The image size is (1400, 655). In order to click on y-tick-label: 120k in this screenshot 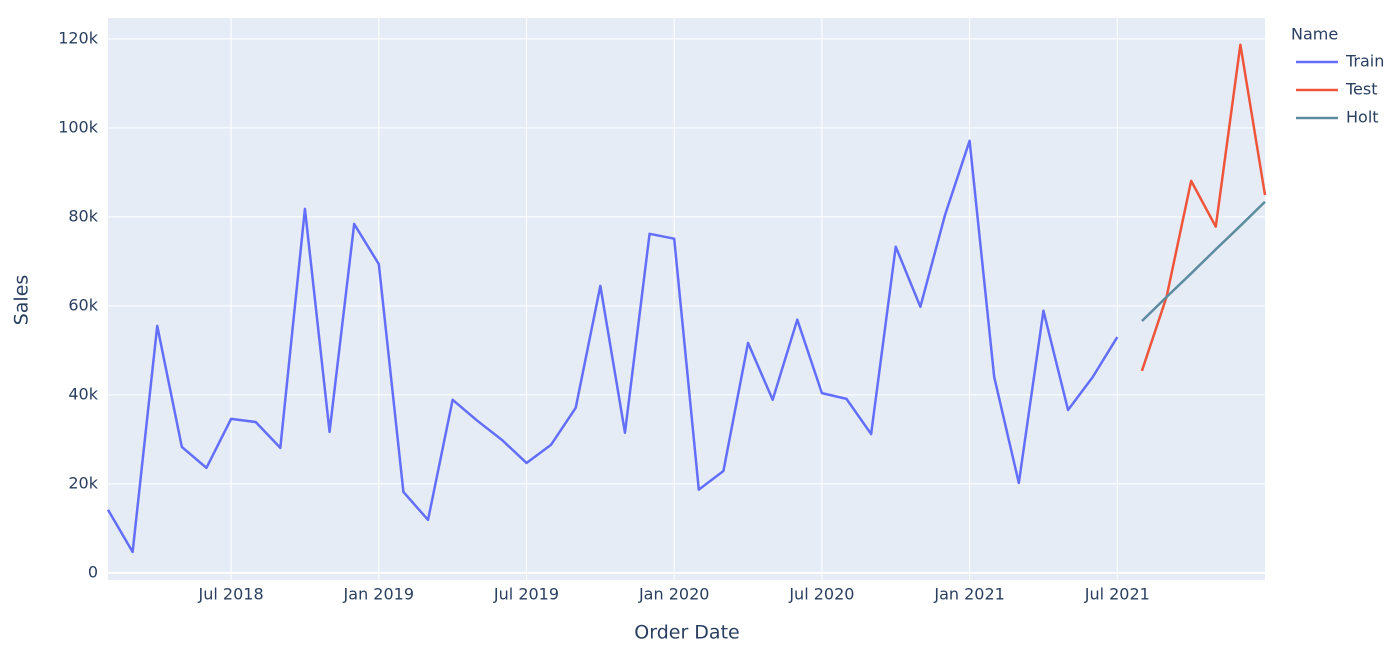, I will do `click(78, 37)`.